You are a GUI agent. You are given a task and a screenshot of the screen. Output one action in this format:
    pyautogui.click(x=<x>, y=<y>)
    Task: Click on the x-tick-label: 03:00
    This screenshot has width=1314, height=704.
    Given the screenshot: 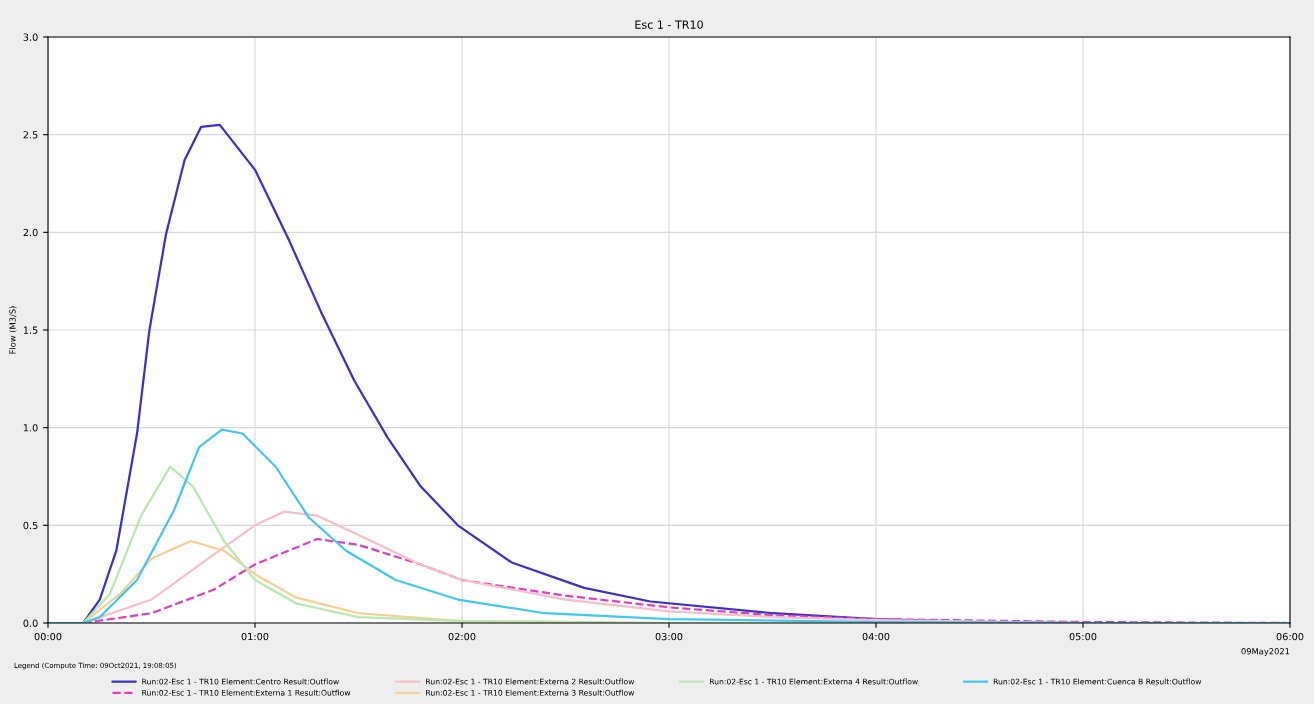 What is the action you would take?
    pyautogui.click(x=669, y=636)
    